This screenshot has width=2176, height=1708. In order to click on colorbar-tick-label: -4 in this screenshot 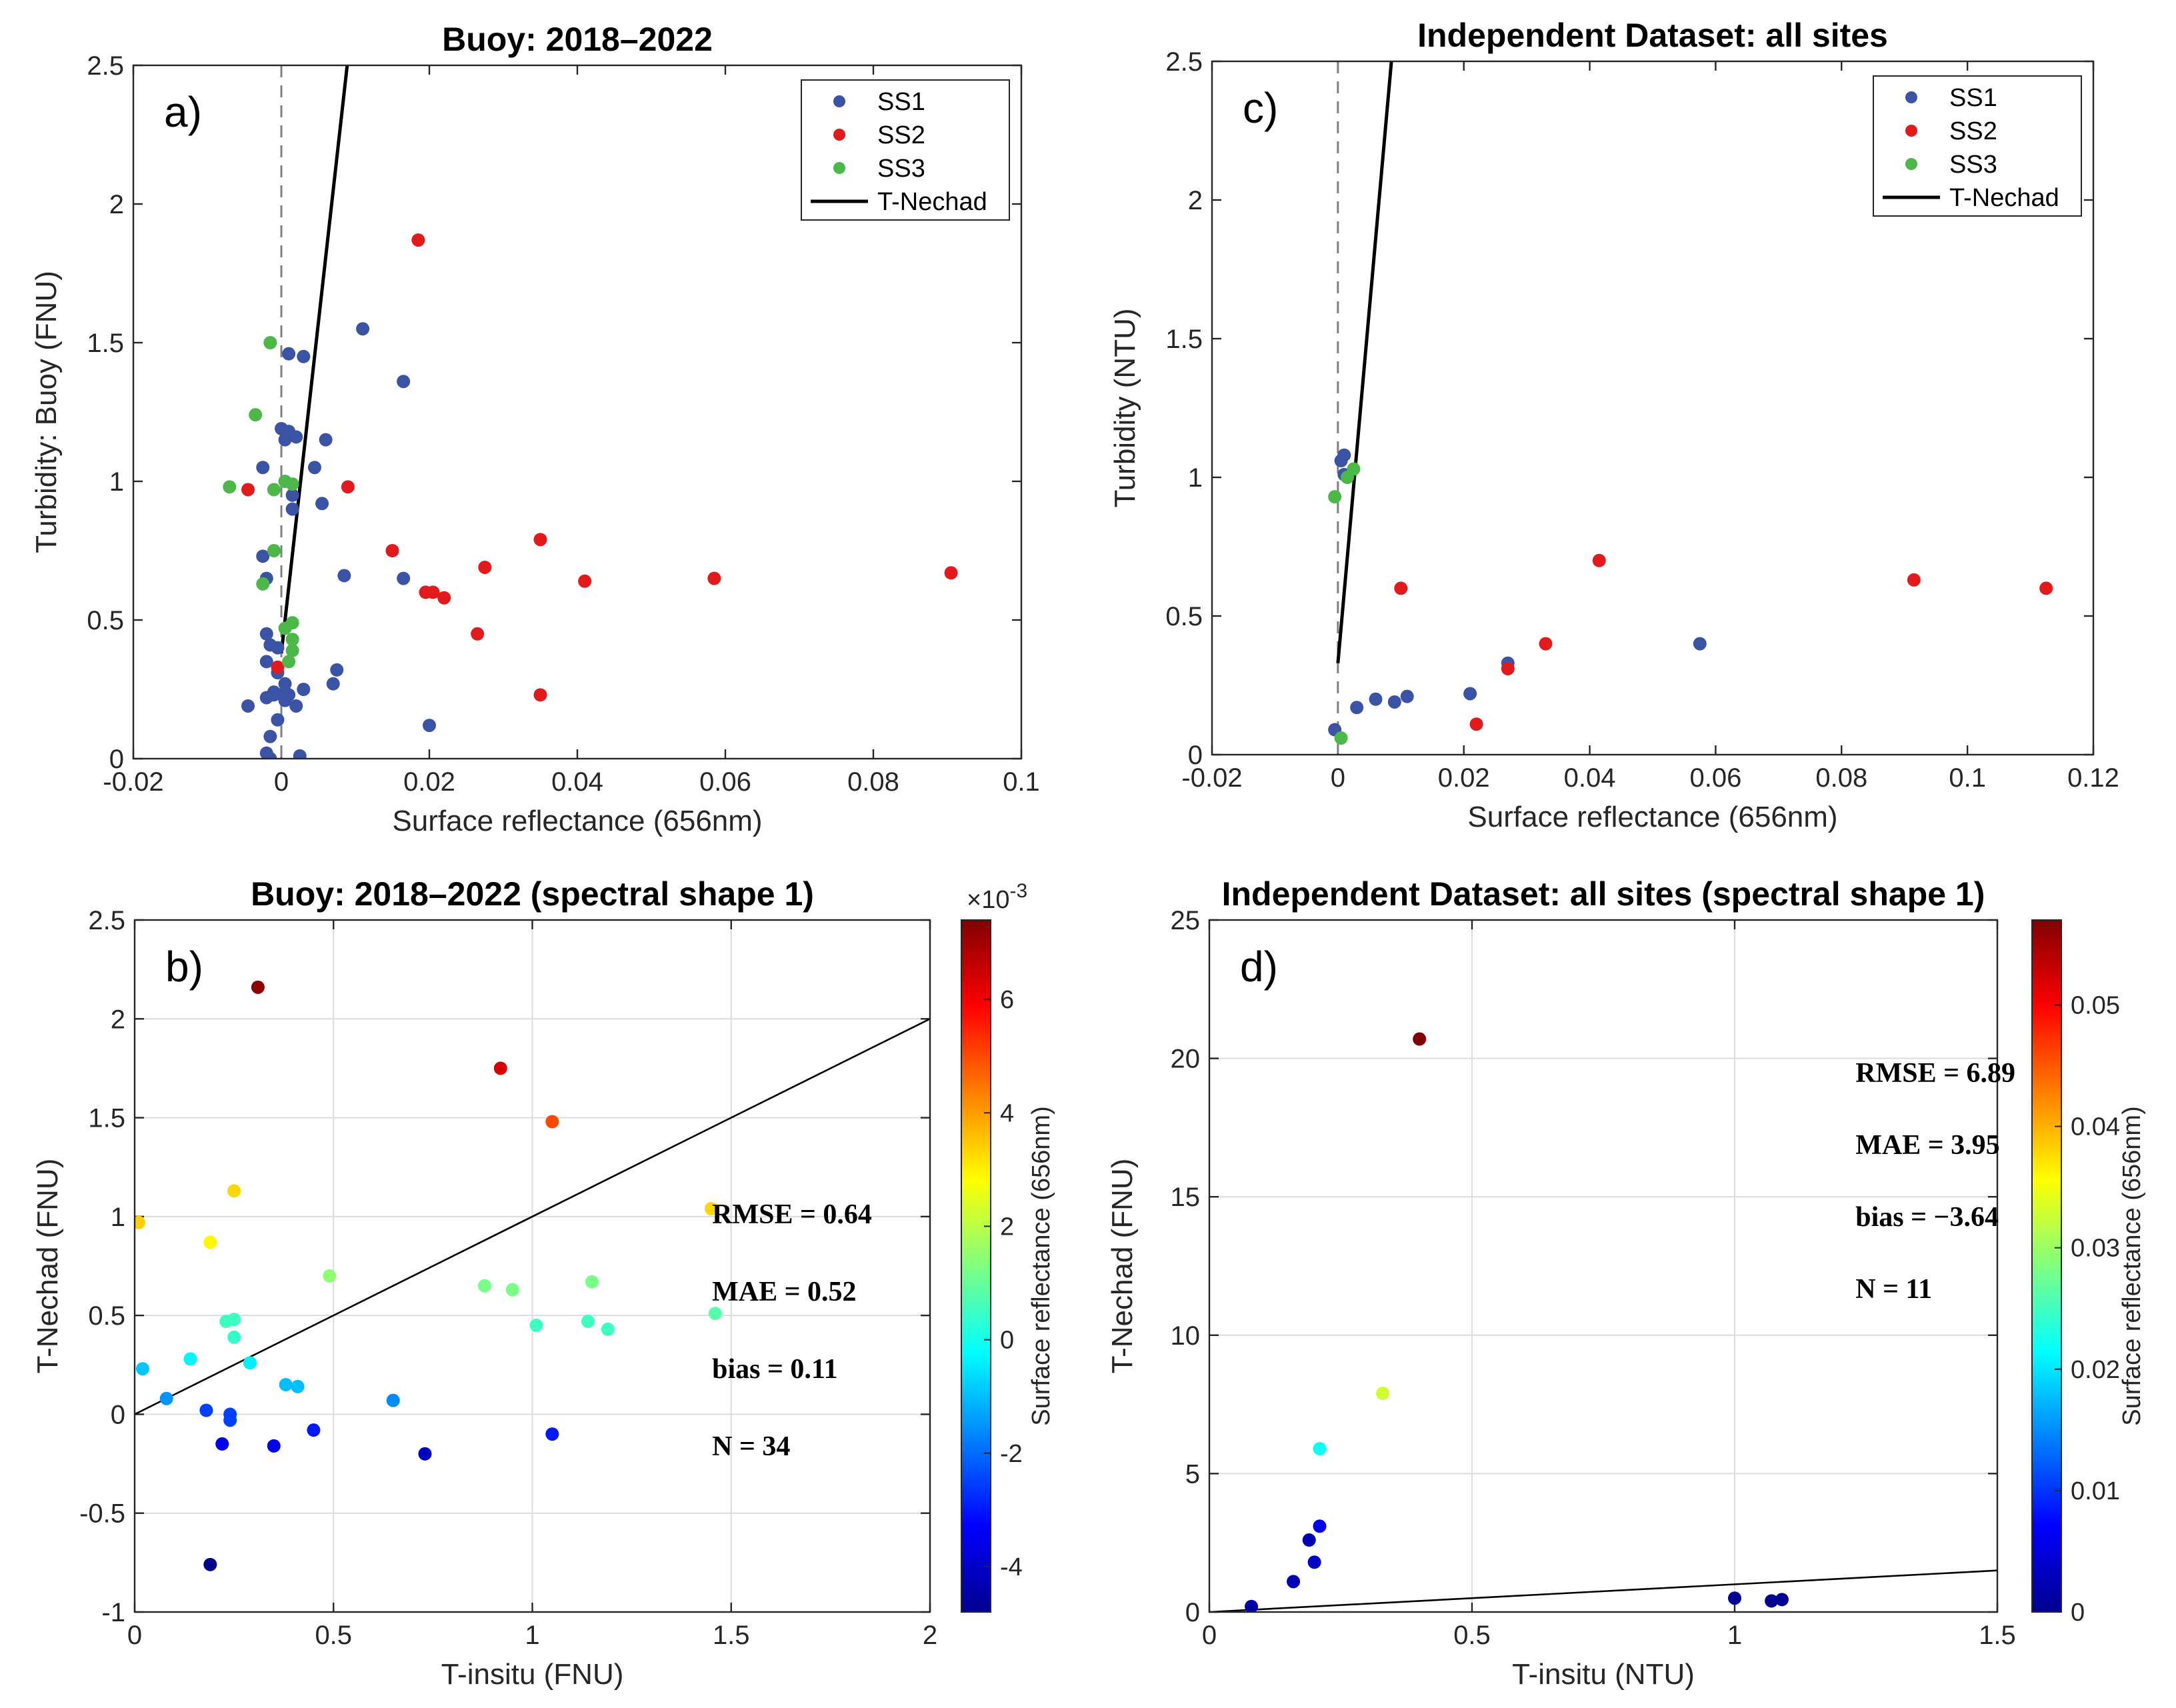, I will do `click(1011, 1567)`.